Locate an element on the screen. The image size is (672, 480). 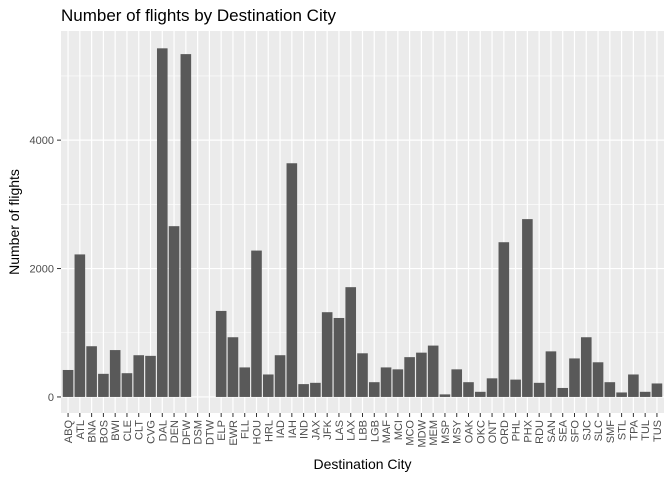
x-tick-label: EWR is located at coordinates (234, 433).